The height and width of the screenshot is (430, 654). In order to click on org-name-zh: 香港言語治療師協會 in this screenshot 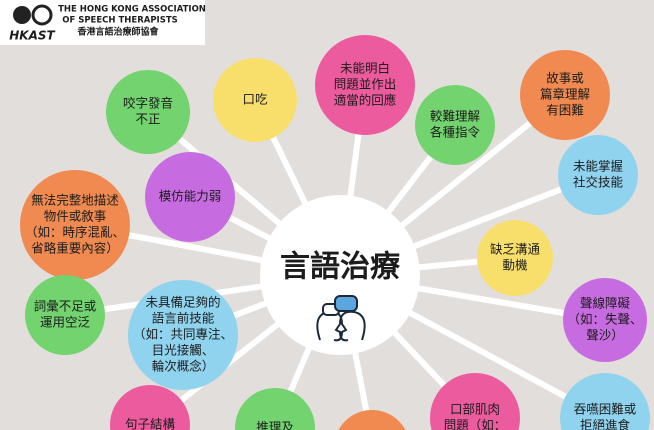, I will do `click(117, 32)`.